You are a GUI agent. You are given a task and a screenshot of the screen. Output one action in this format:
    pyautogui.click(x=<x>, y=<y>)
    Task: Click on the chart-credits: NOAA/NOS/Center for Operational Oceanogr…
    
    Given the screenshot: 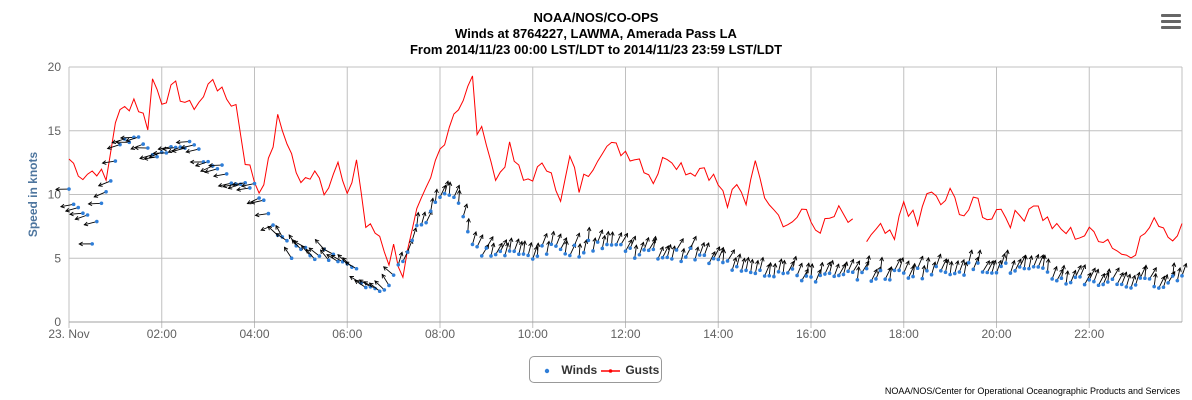 What is the action you would take?
    pyautogui.click(x=1032, y=391)
    